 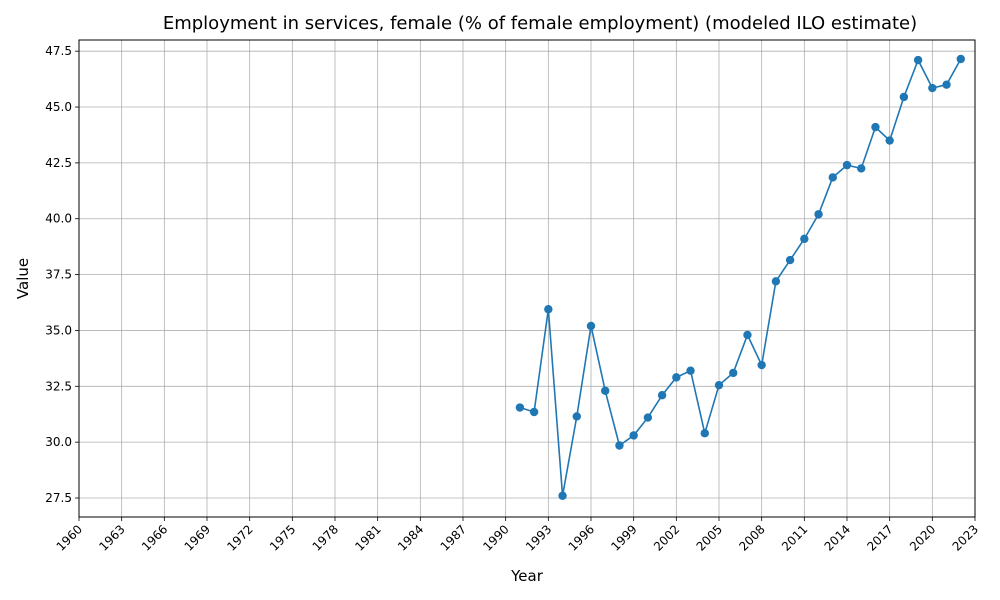 I want to click on x-tick-label: 1975, so click(x=282, y=537).